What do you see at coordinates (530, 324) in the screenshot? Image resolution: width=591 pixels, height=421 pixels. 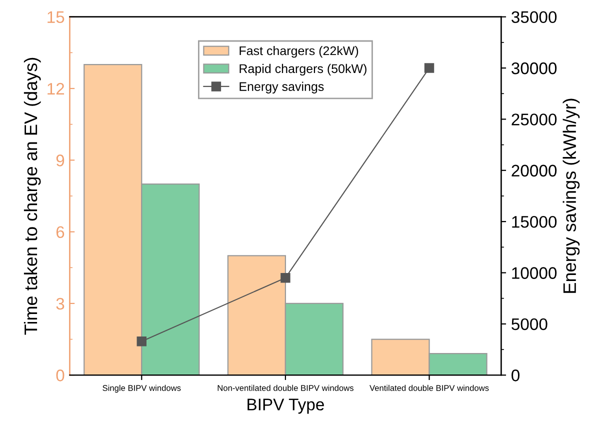 I see `y2-tick-label: 5000` at bounding box center [530, 324].